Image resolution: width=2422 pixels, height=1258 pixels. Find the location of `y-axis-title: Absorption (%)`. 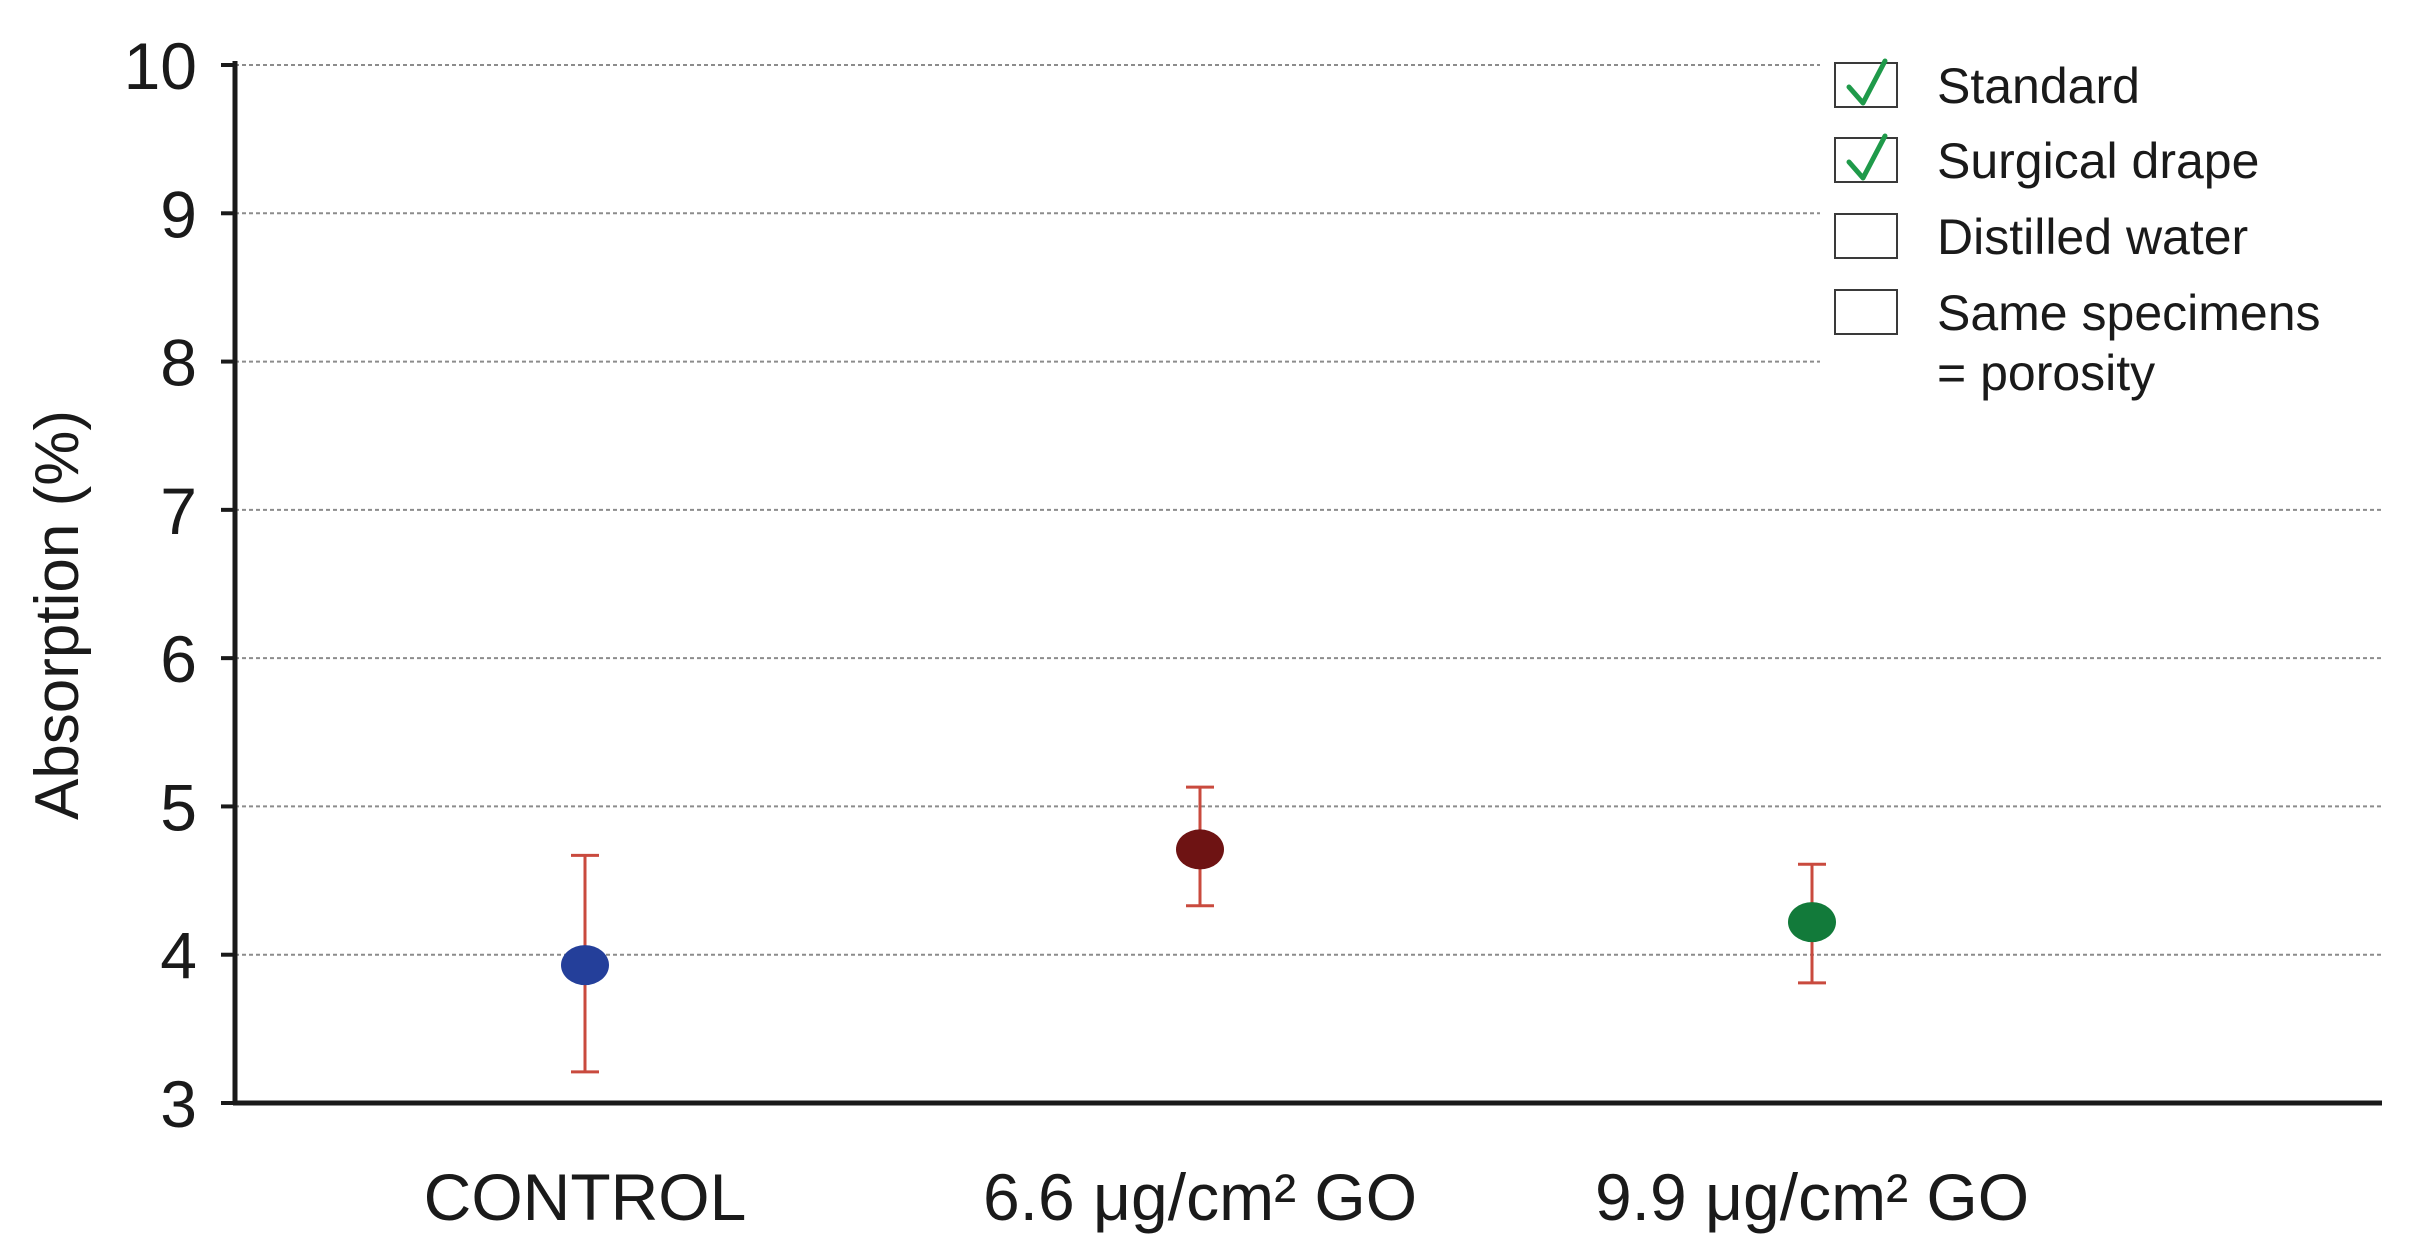

y-axis-title: Absorption (%) is located at coordinates (57, 615).